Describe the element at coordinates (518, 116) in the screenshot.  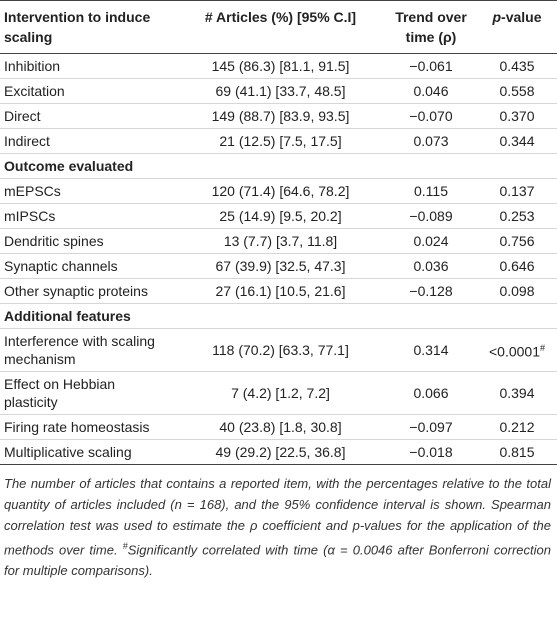
I see `table-cell: 0.370` at that location.